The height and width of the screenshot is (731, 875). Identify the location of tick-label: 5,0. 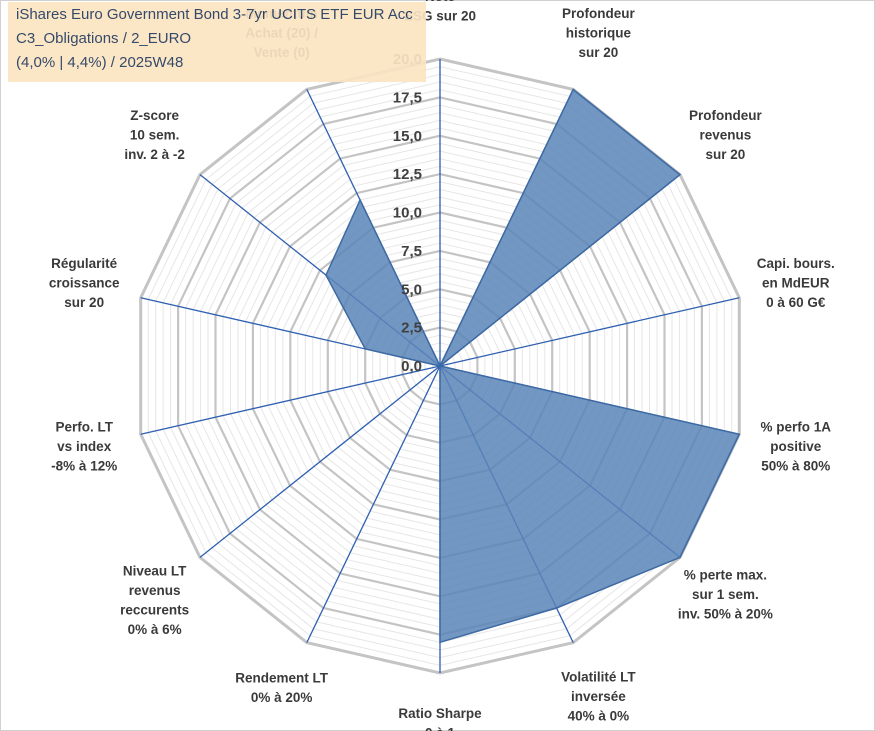
(411, 289).